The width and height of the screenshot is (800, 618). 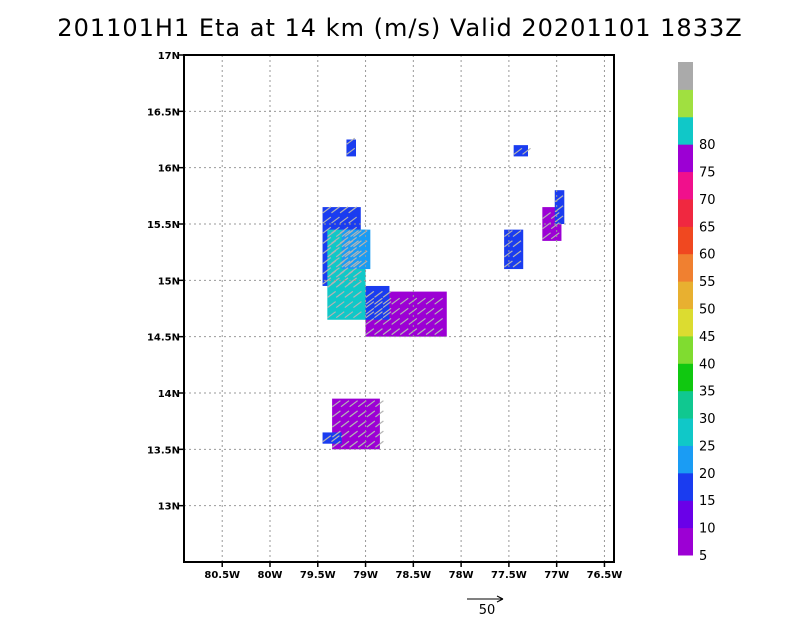 I want to click on colorbar-label: 40, so click(x=707, y=364).